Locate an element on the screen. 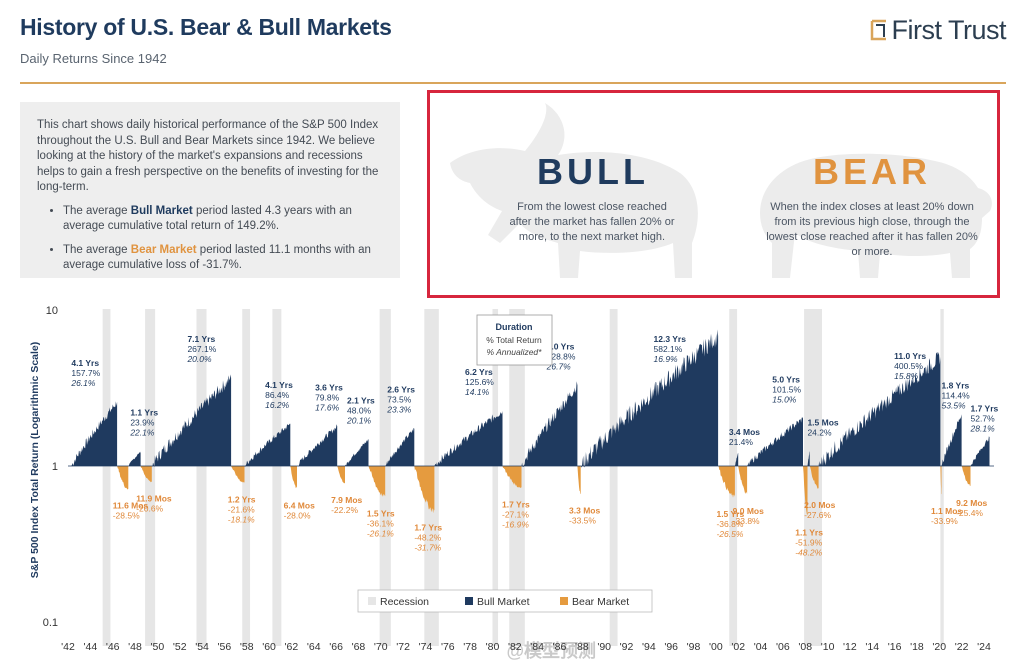  bear-market-label: 1.1 Mos-33.9% is located at coordinates (946, 516).